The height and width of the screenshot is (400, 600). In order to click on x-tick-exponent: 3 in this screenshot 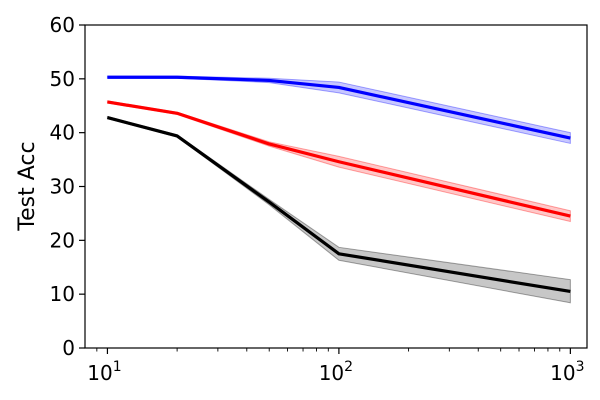, I will do `click(580, 367)`.